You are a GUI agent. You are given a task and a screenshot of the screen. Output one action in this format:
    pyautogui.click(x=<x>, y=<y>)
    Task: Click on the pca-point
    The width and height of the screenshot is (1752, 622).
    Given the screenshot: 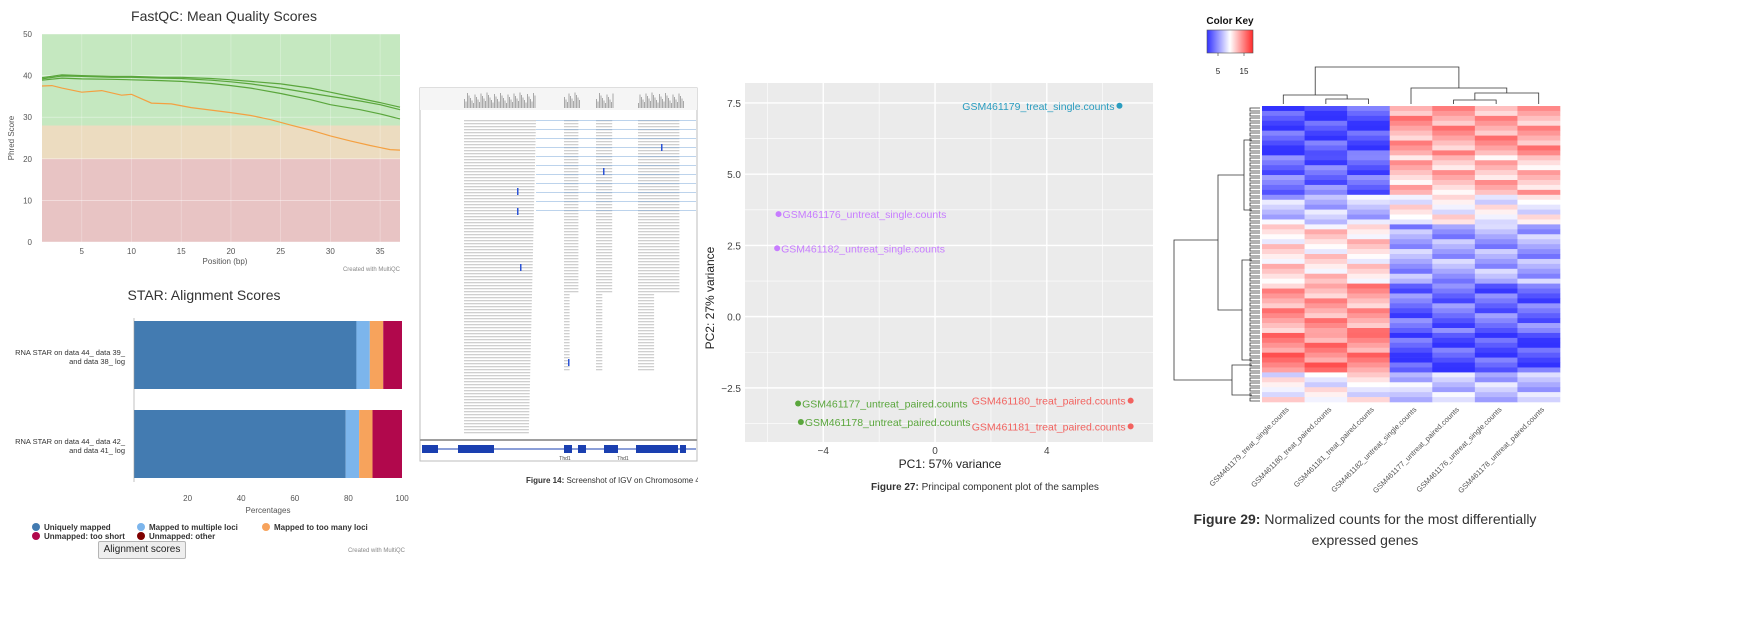 What is the action you would take?
    pyautogui.click(x=798, y=403)
    